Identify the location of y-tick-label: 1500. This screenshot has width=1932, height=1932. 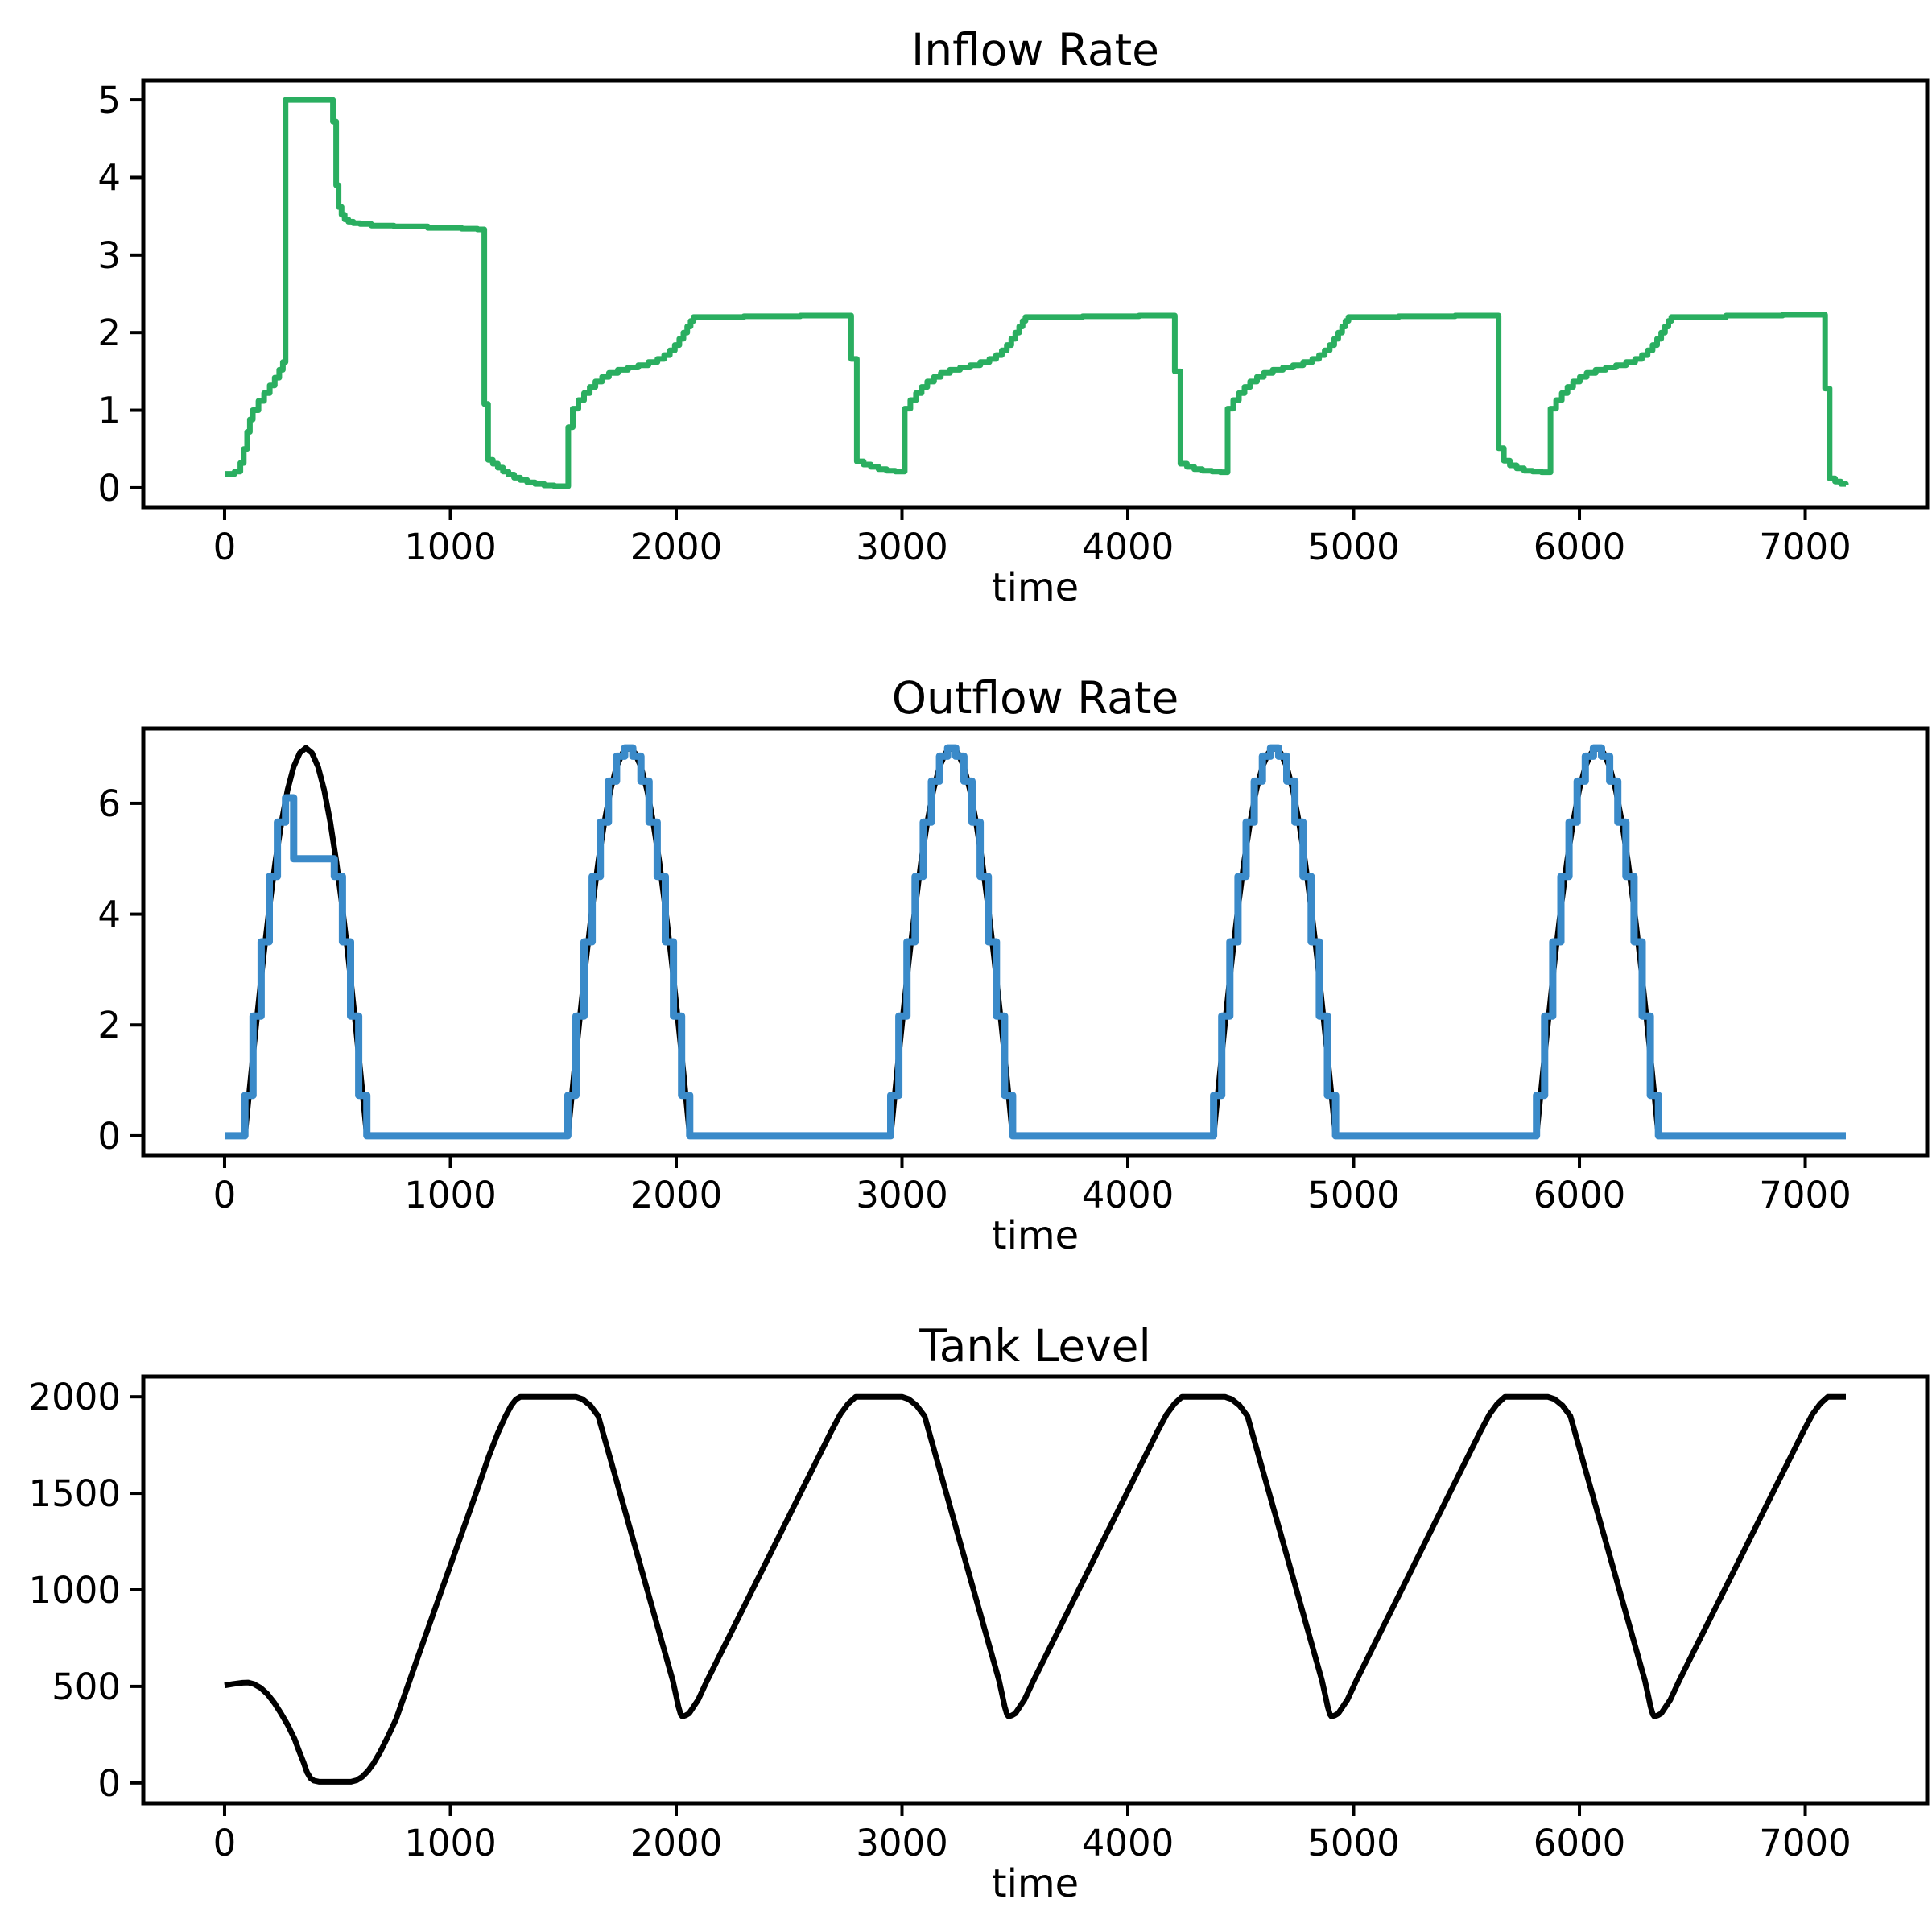
(74, 1493).